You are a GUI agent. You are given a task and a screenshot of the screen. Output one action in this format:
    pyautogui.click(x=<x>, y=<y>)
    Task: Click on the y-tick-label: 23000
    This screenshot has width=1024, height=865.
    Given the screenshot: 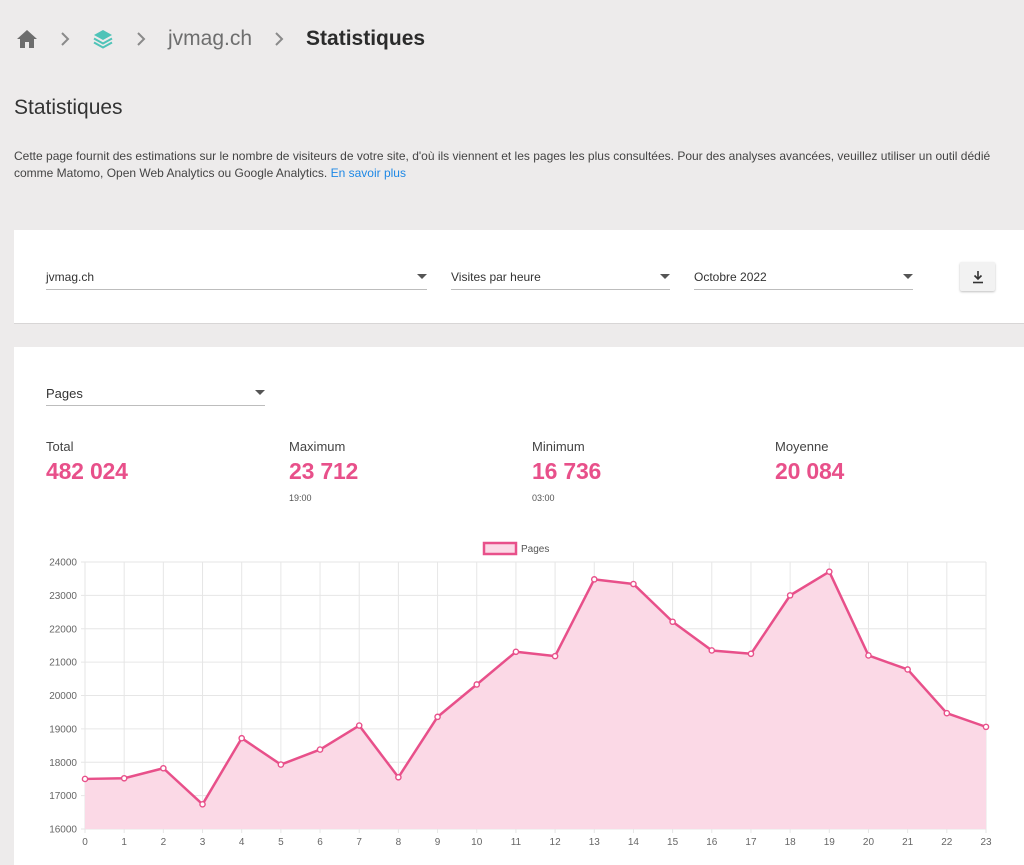 What is the action you would take?
    pyautogui.click(x=63, y=596)
    